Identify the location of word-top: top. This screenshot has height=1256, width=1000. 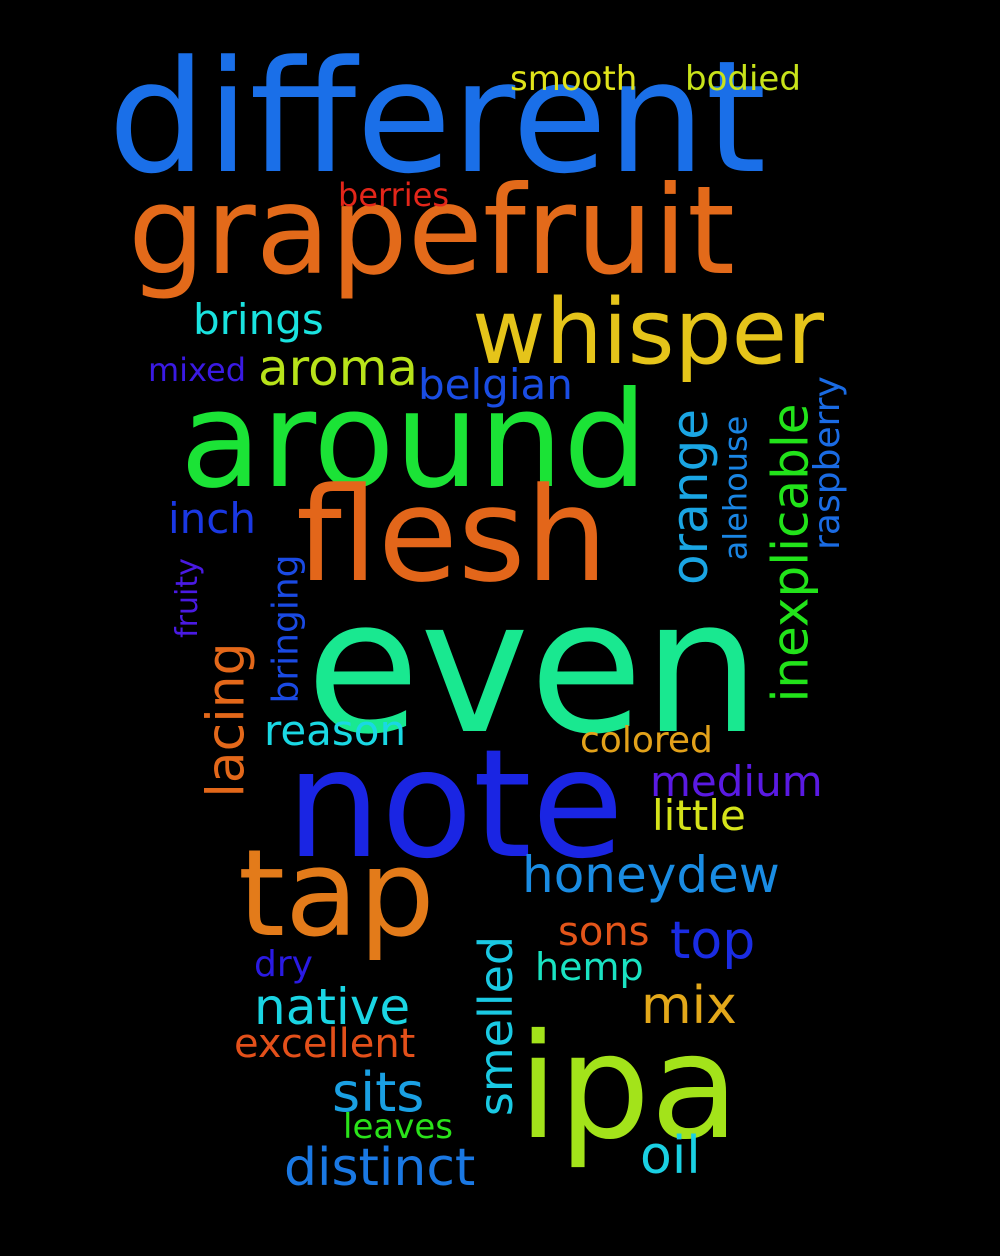
(713, 941).